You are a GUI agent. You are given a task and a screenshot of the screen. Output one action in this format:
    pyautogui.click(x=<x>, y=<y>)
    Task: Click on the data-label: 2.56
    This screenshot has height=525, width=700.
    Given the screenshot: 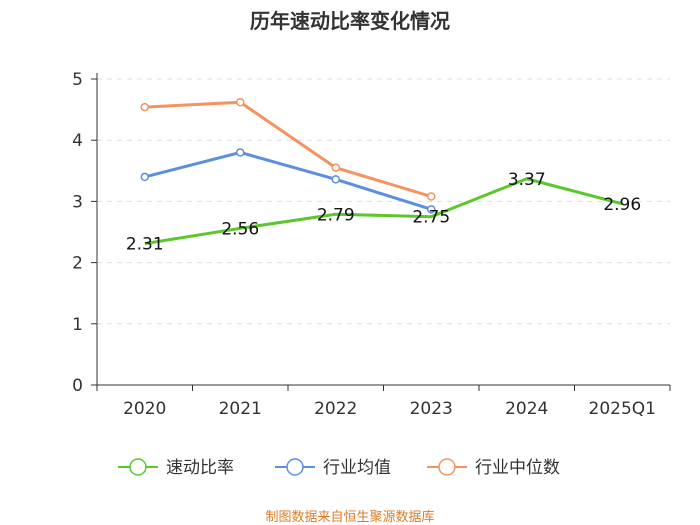 What is the action you would take?
    pyautogui.click(x=240, y=229)
    